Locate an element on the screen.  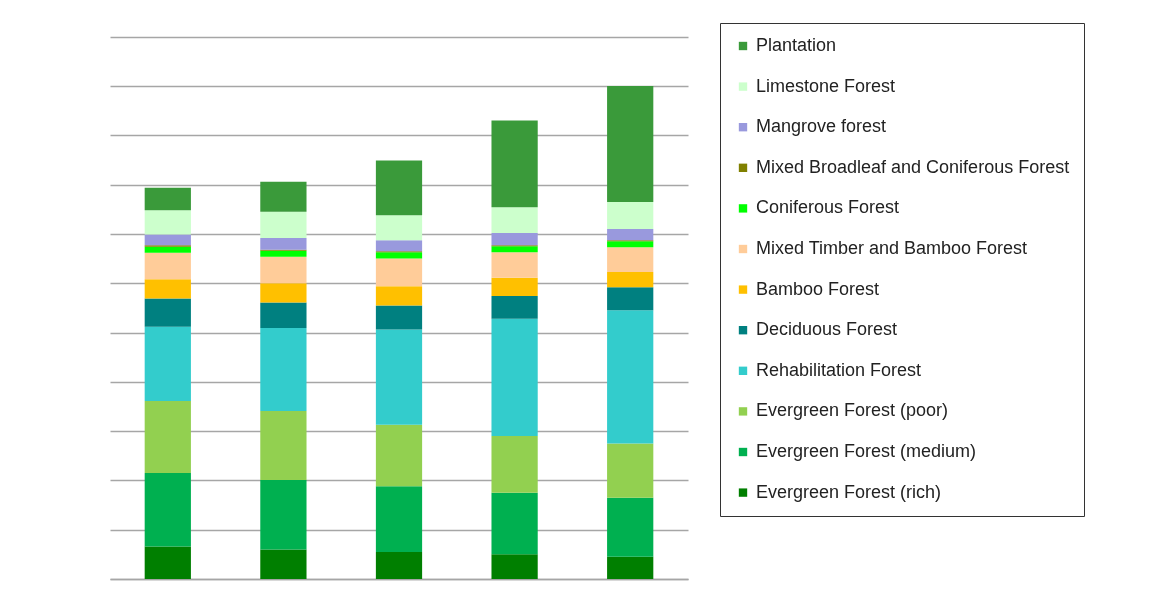
legend-label: Plantation is located at coordinates (796, 45).